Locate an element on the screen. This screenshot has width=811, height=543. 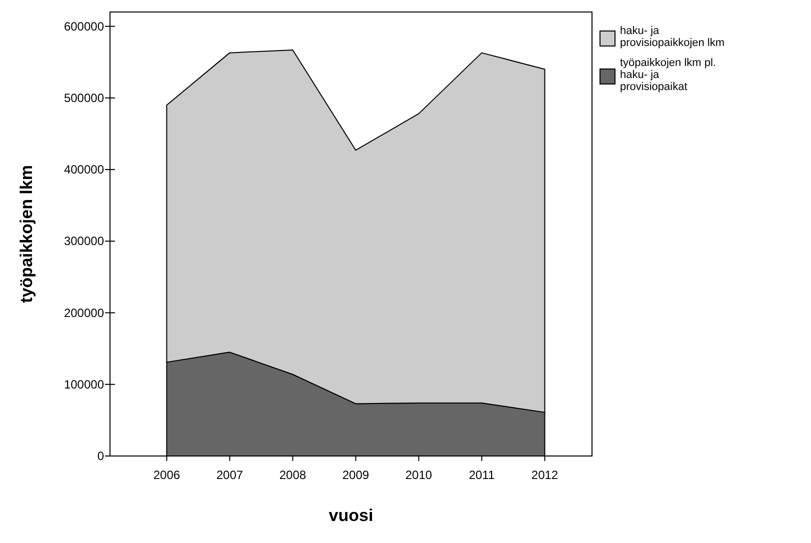
x-tick-label: 2009 is located at coordinates (356, 475).